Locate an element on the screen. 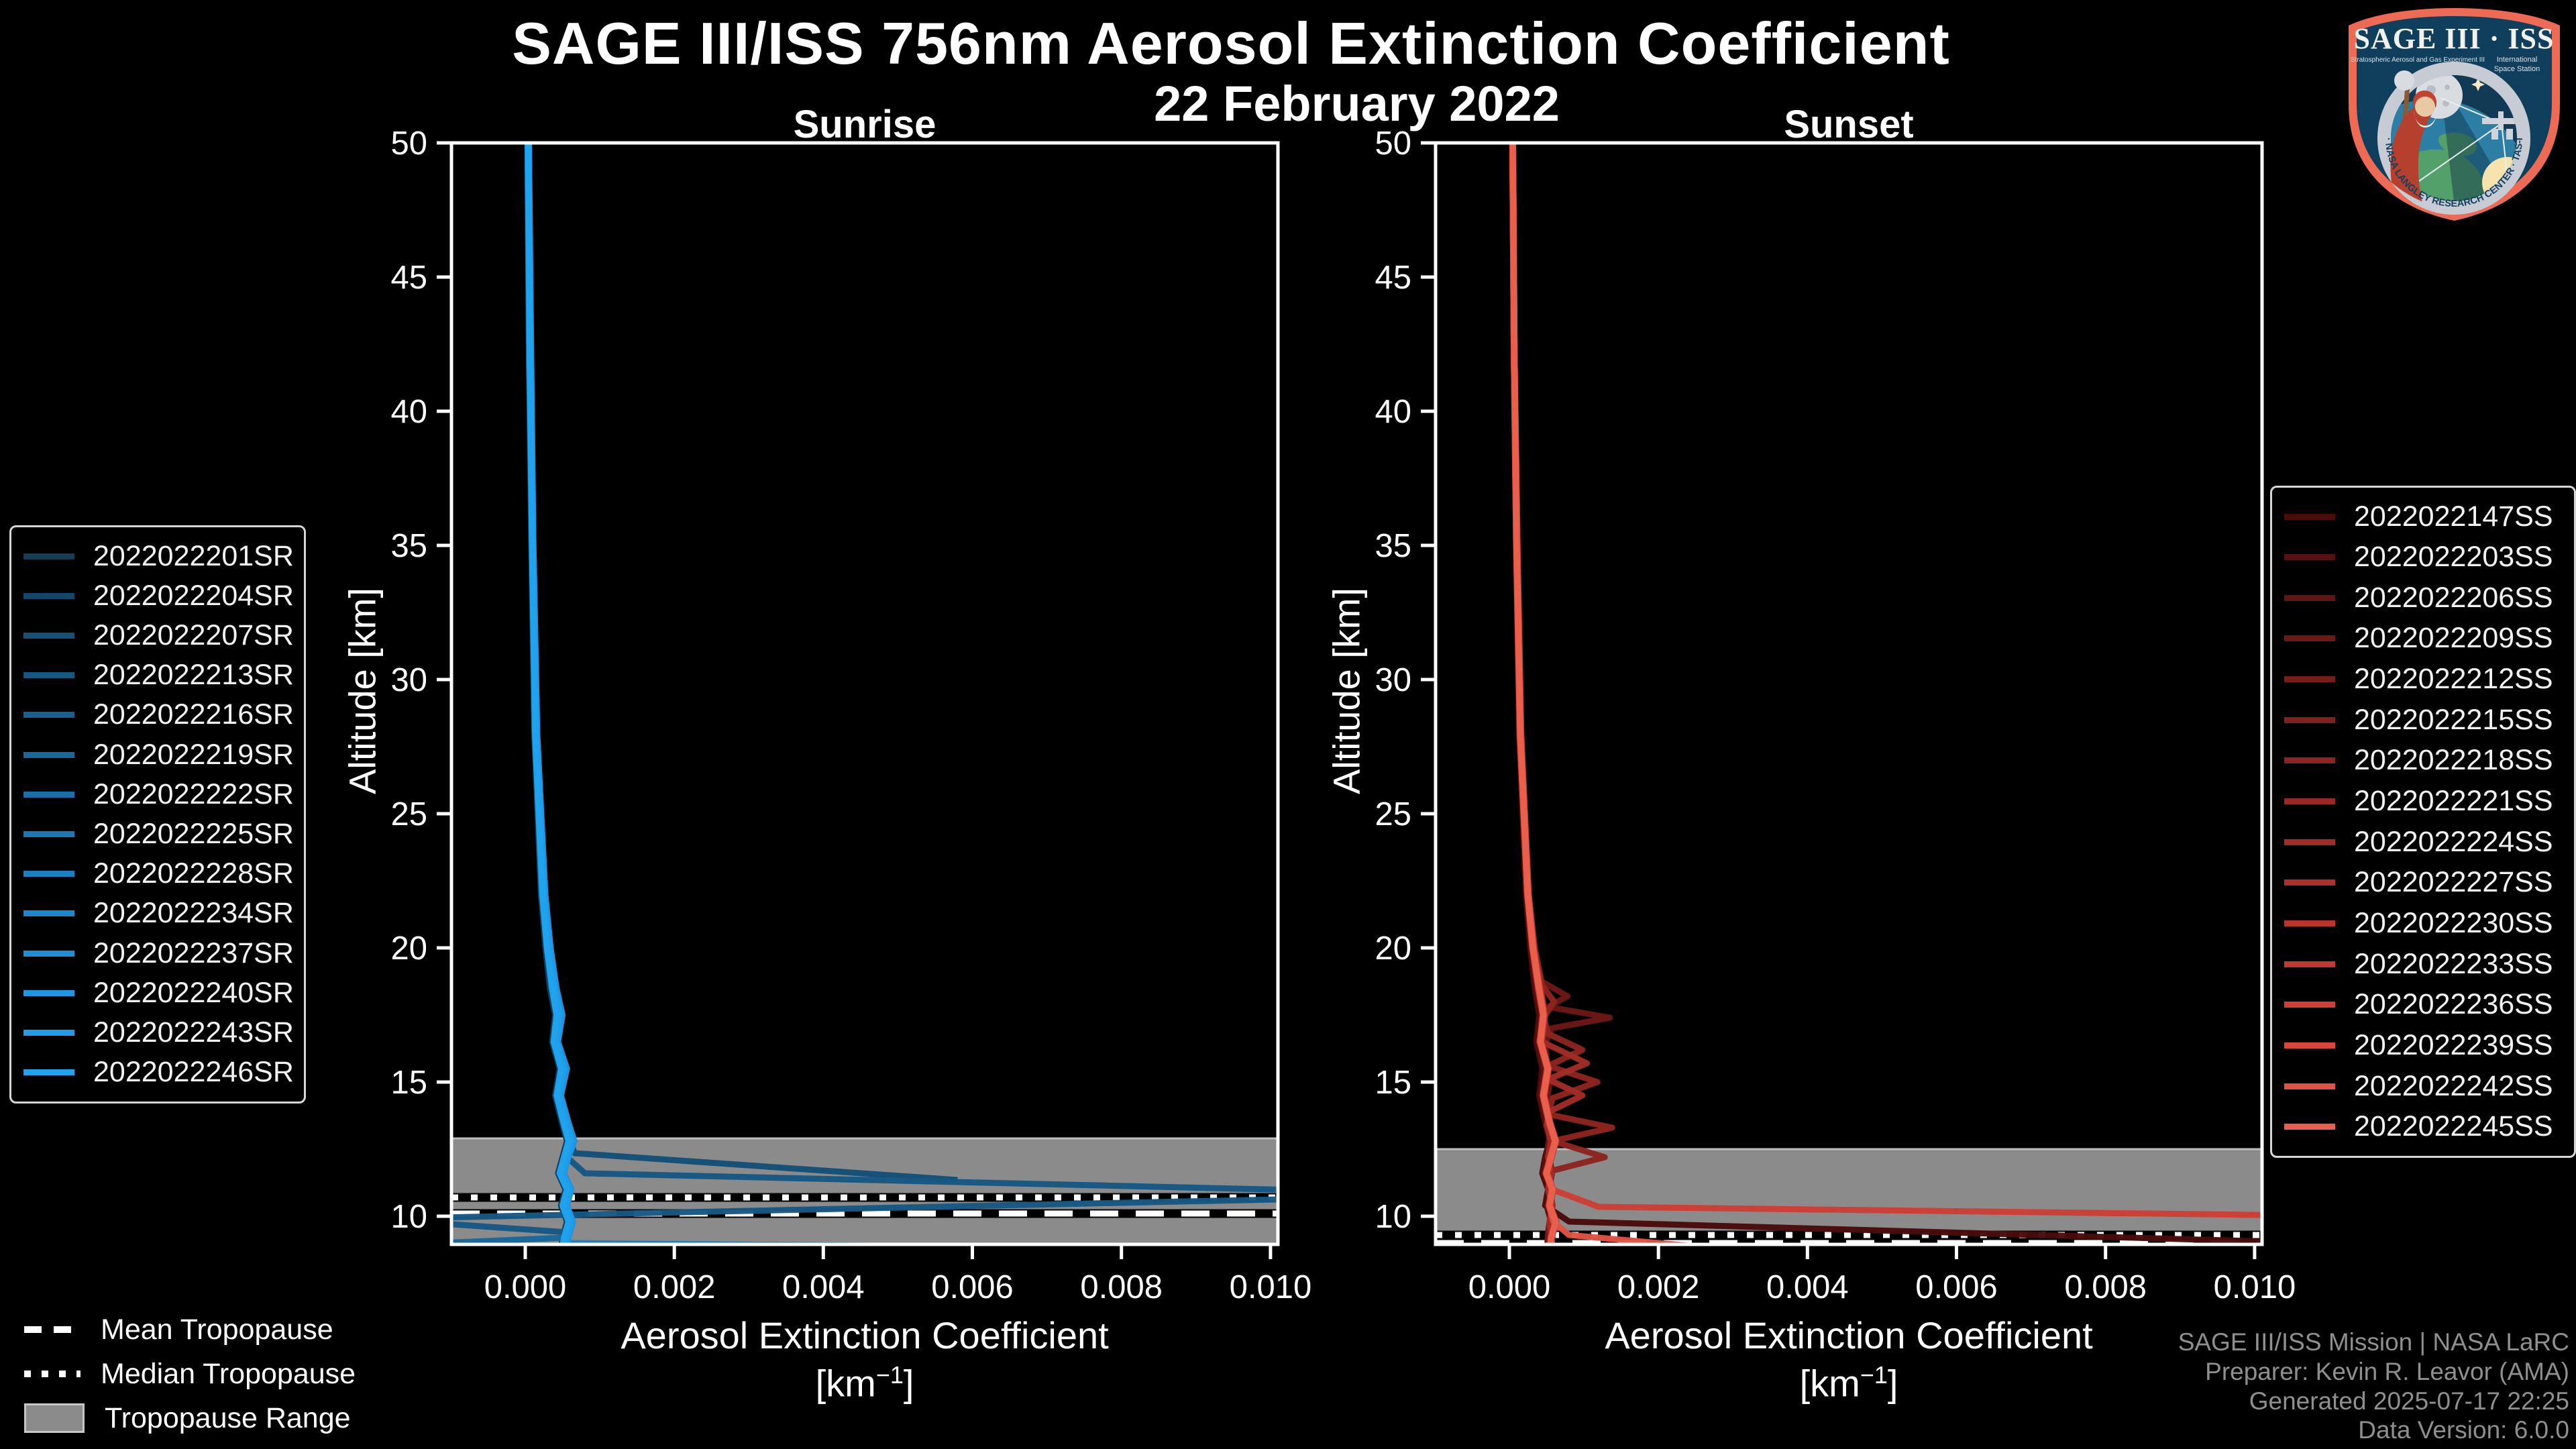 This screenshot has width=2576, height=1449. legend-item: 2022022240SR is located at coordinates (158, 992).